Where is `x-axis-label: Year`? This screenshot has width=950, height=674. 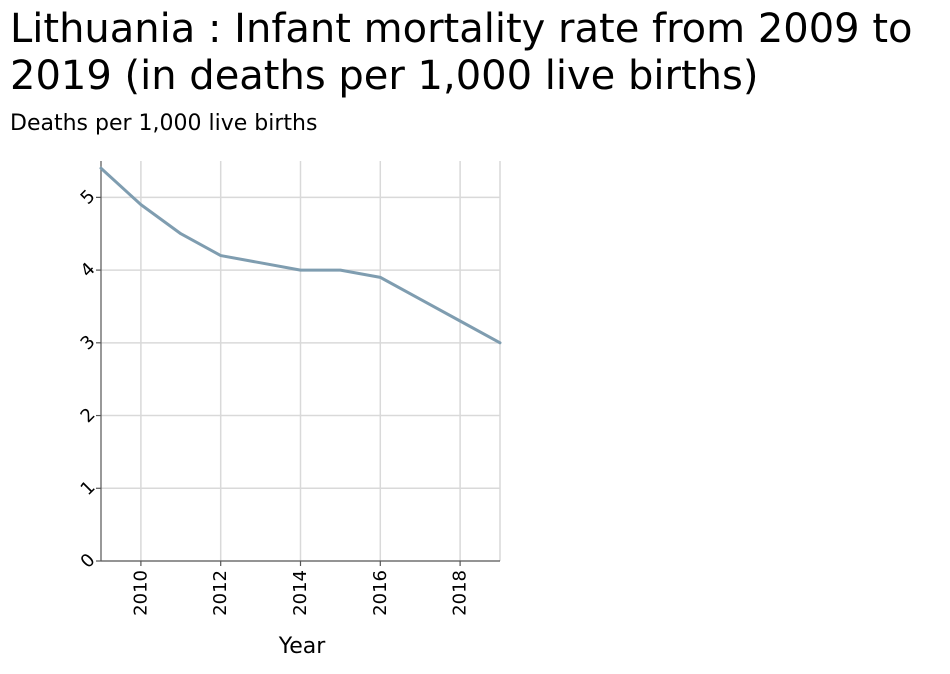
x-axis-label: Year is located at coordinates (302, 646).